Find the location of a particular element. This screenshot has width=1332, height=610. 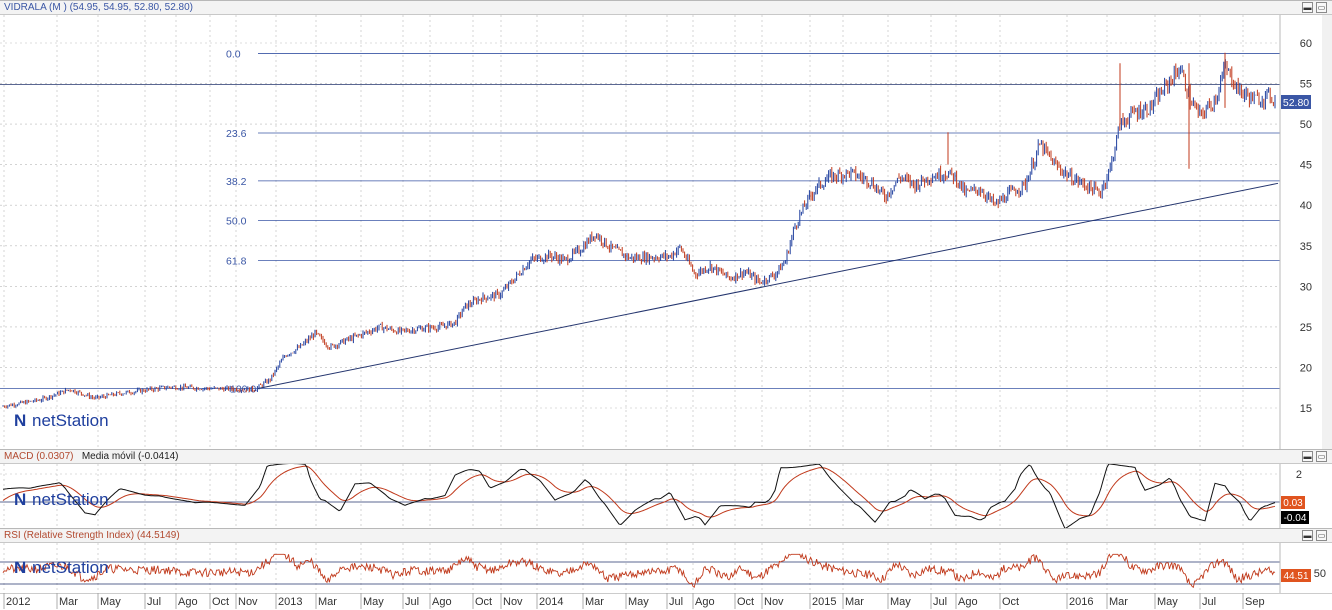

rsi-value-tag: 44.51 is located at coordinates (1296, 575).